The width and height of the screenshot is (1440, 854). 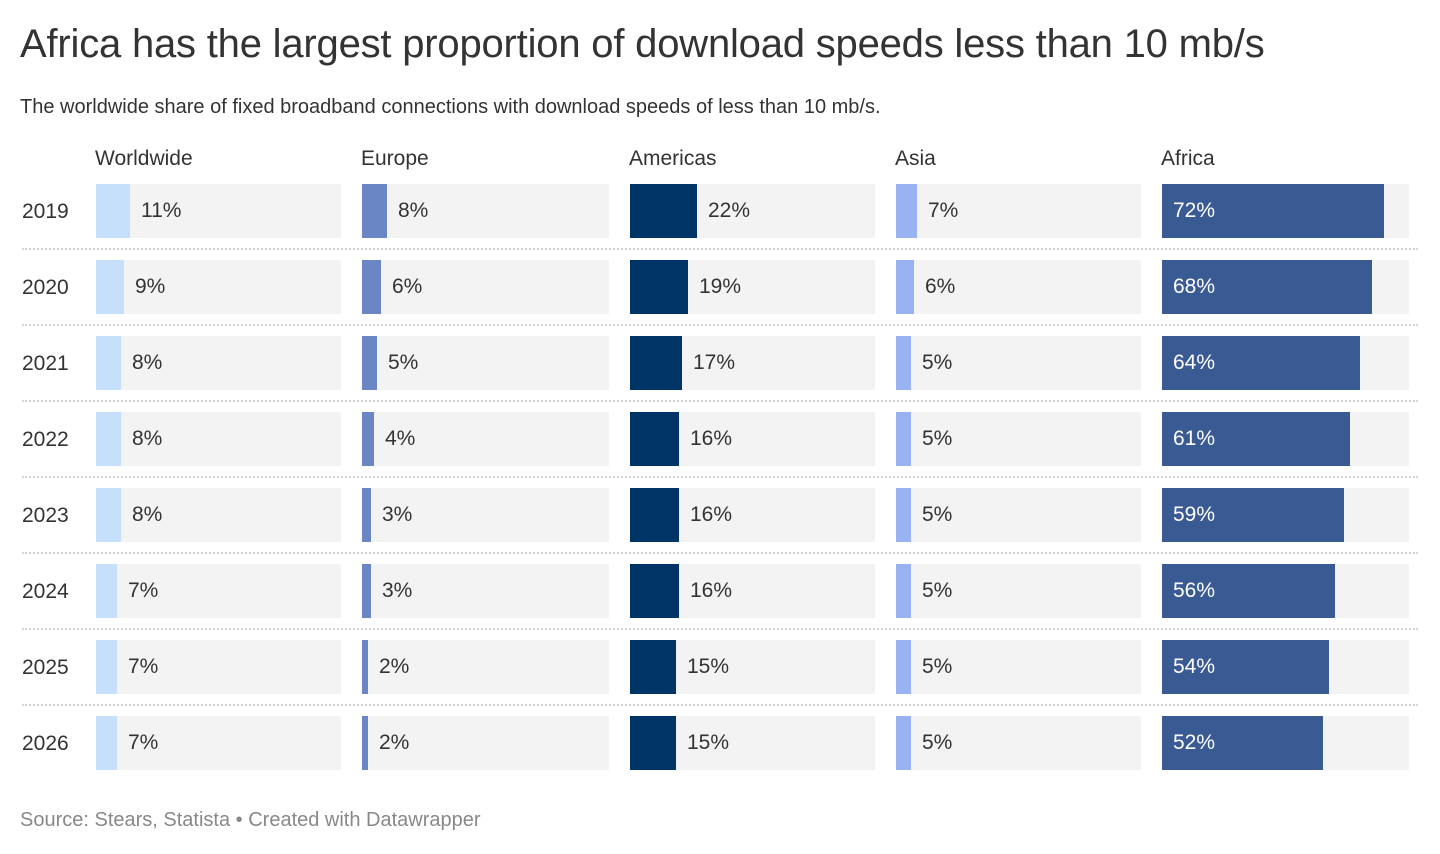 What do you see at coordinates (1188, 158) in the screenshot?
I see `panel-label-africa: Africa` at bounding box center [1188, 158].